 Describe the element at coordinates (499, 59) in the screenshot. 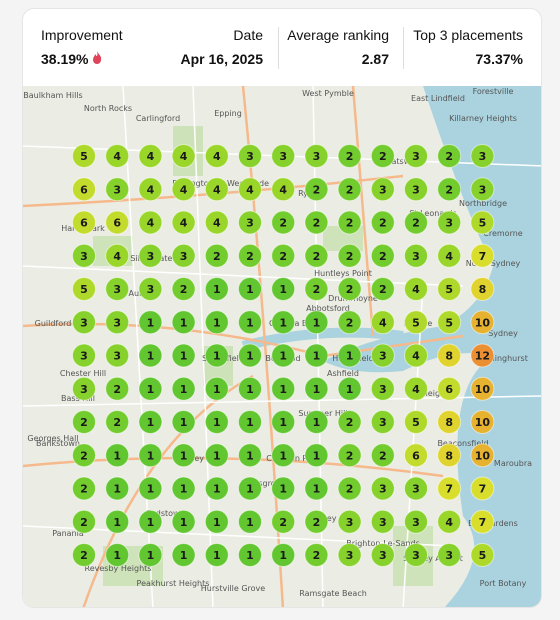

I see `stat-value: 73.37%` at that location.